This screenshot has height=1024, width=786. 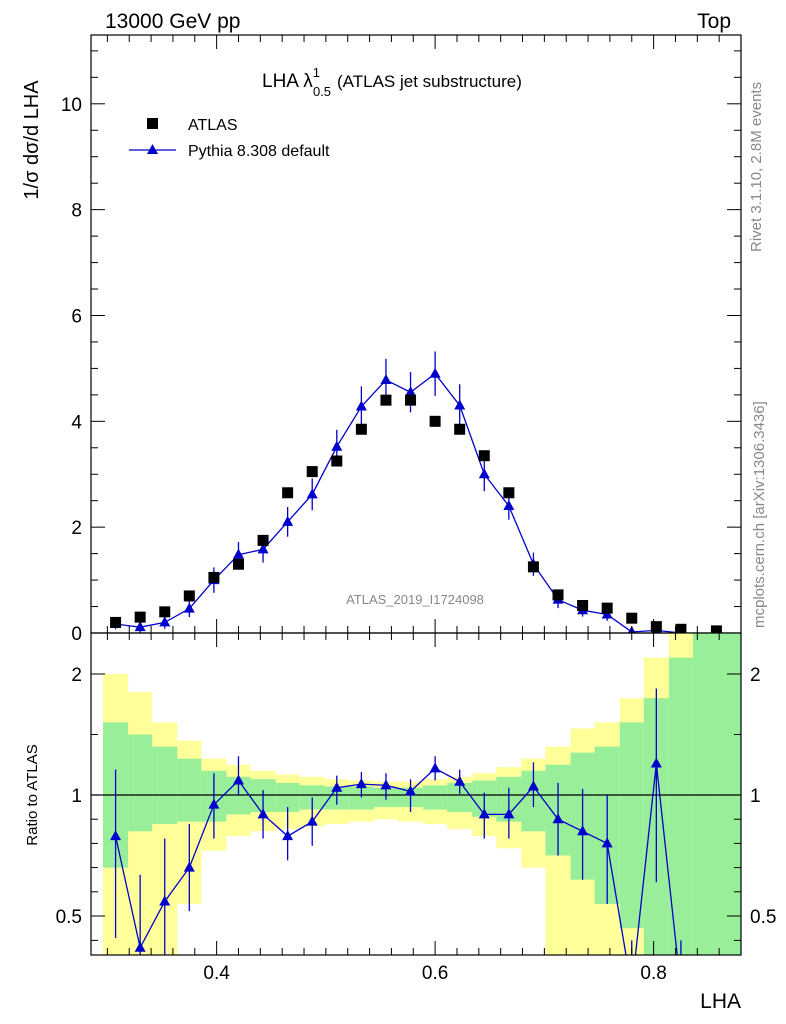 I want to click on main-ytick-label: 8, so click(x=76, y=211).